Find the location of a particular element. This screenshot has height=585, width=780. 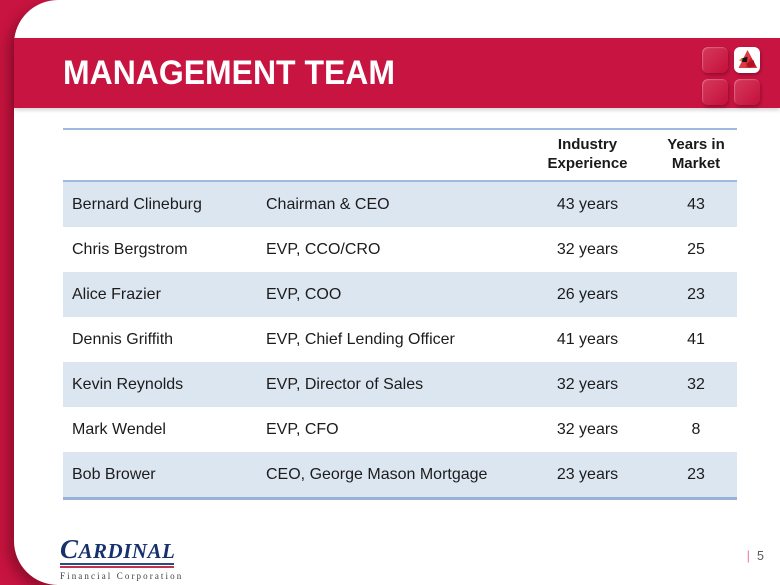

experience-cell: 43 years is located at coordinates (587, 204).